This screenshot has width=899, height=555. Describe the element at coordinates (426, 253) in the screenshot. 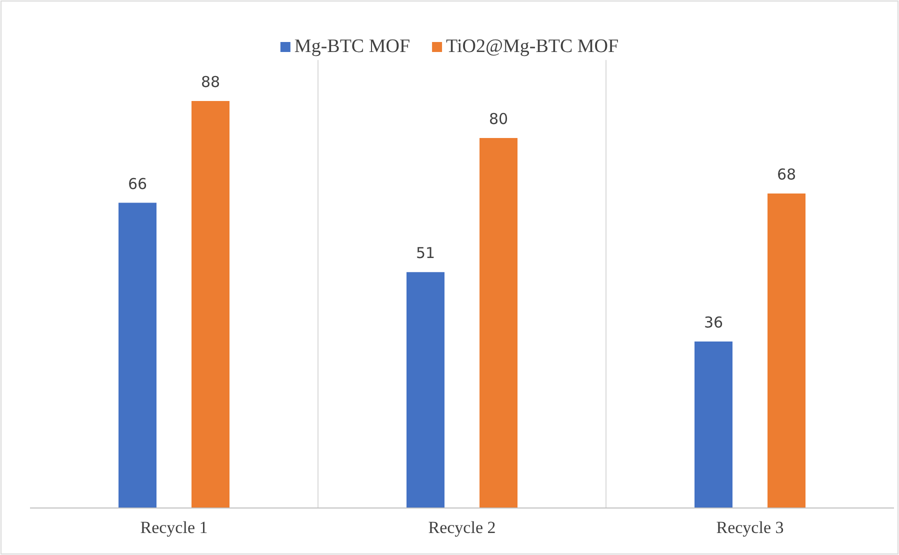

I see `data-label: 51` at that location.